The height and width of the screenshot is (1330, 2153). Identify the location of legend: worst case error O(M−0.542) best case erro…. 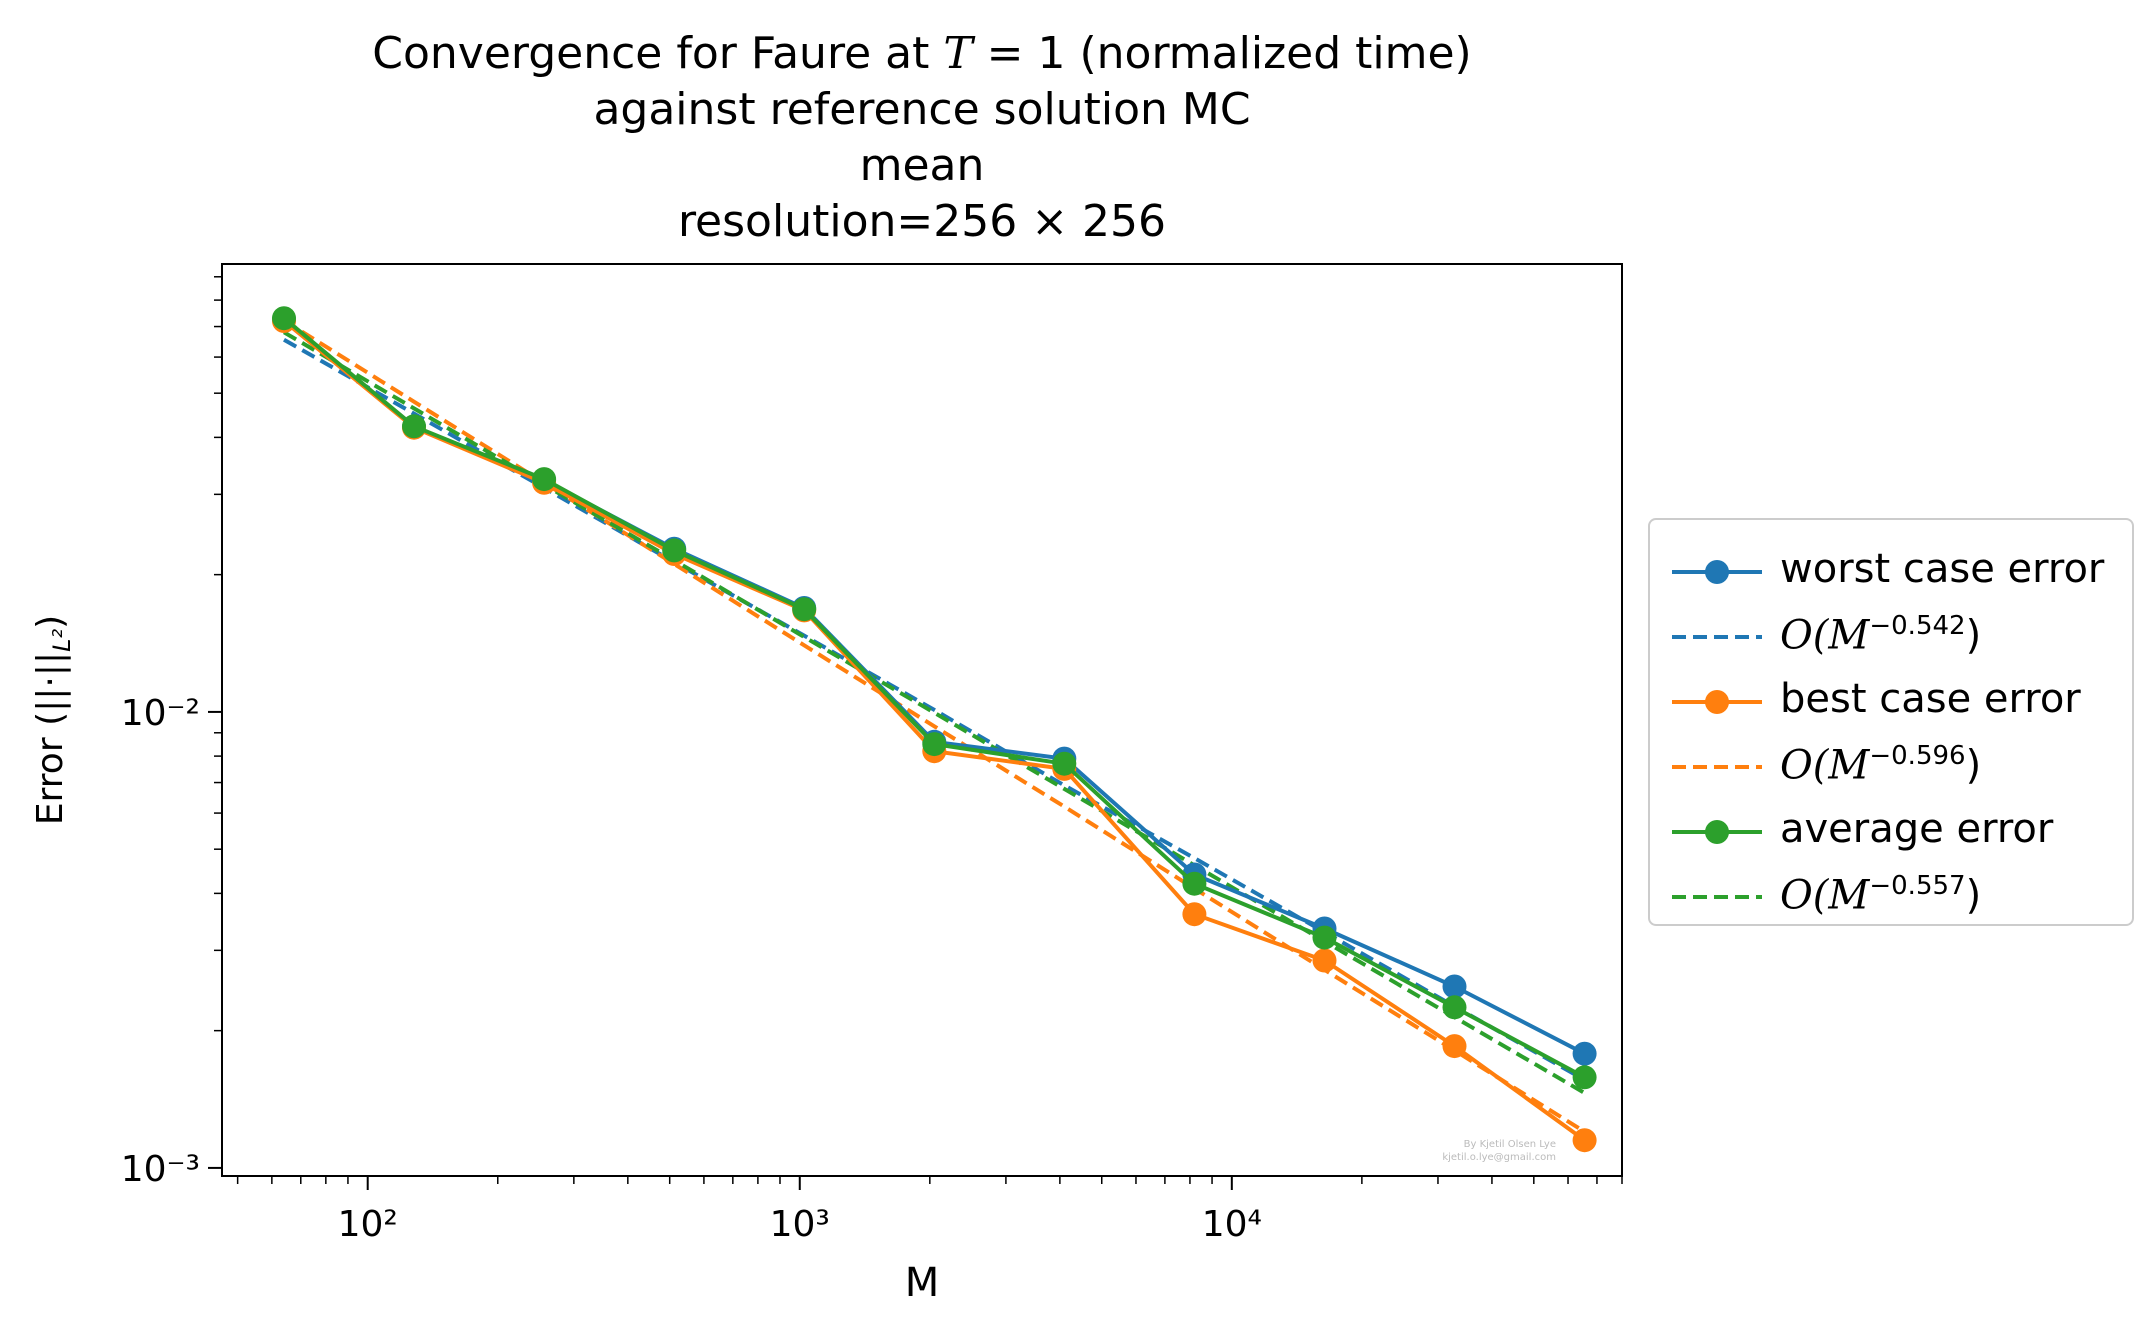
(1891, 722).